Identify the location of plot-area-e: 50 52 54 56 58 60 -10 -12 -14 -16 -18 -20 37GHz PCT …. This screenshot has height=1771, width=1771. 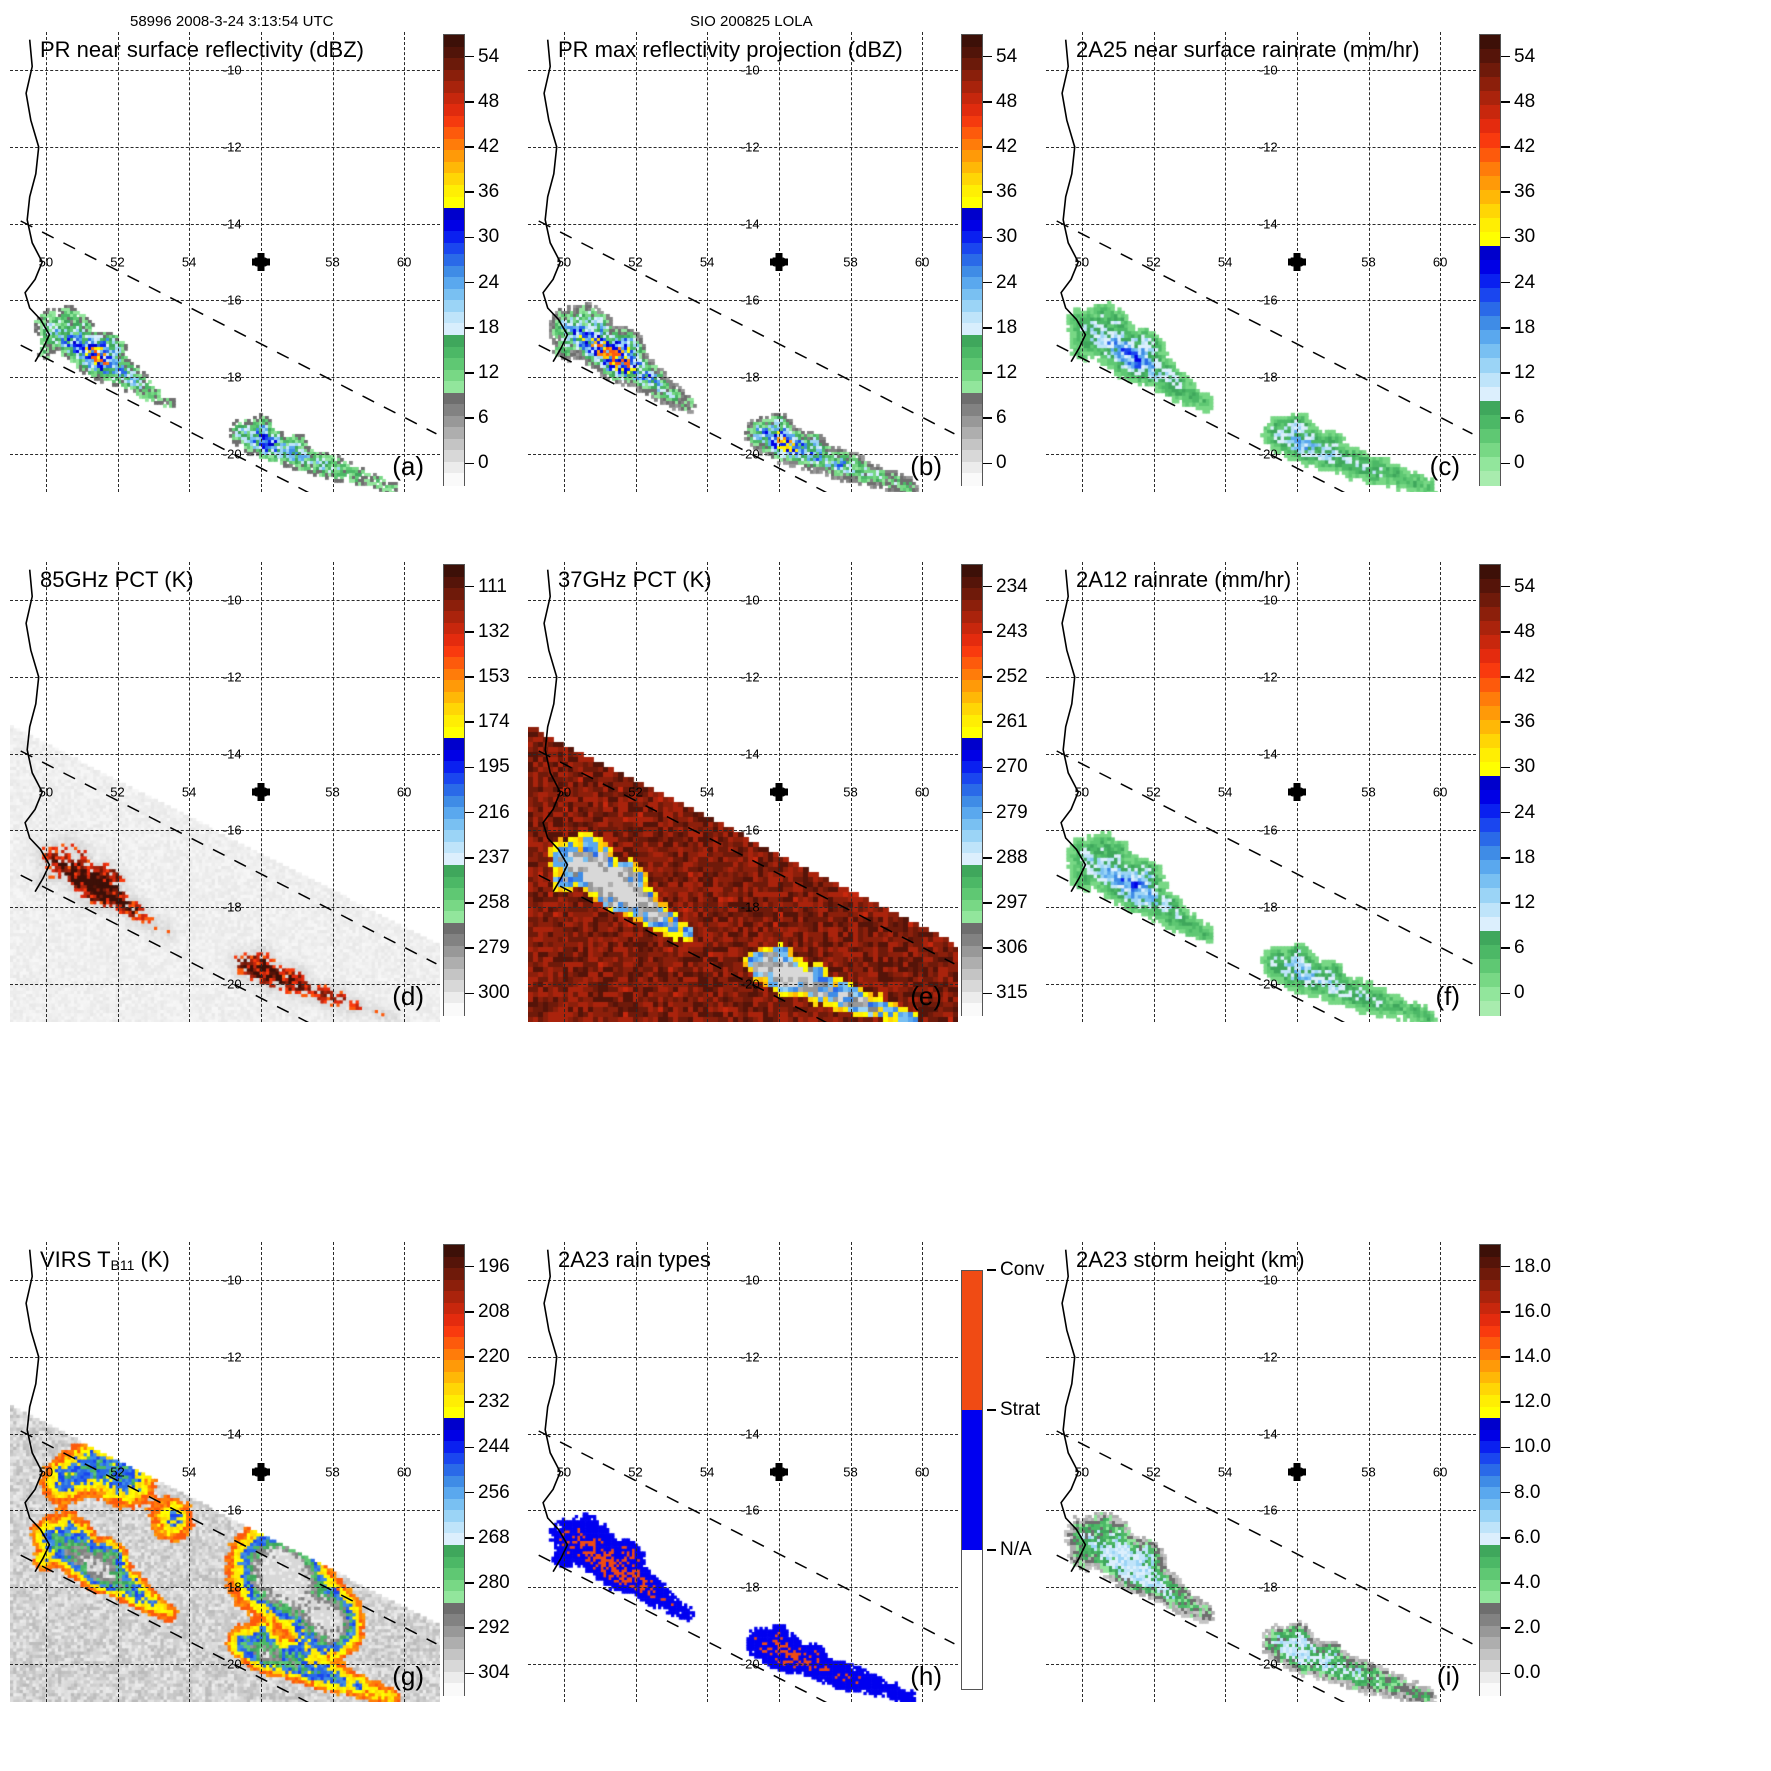
(743, 792).